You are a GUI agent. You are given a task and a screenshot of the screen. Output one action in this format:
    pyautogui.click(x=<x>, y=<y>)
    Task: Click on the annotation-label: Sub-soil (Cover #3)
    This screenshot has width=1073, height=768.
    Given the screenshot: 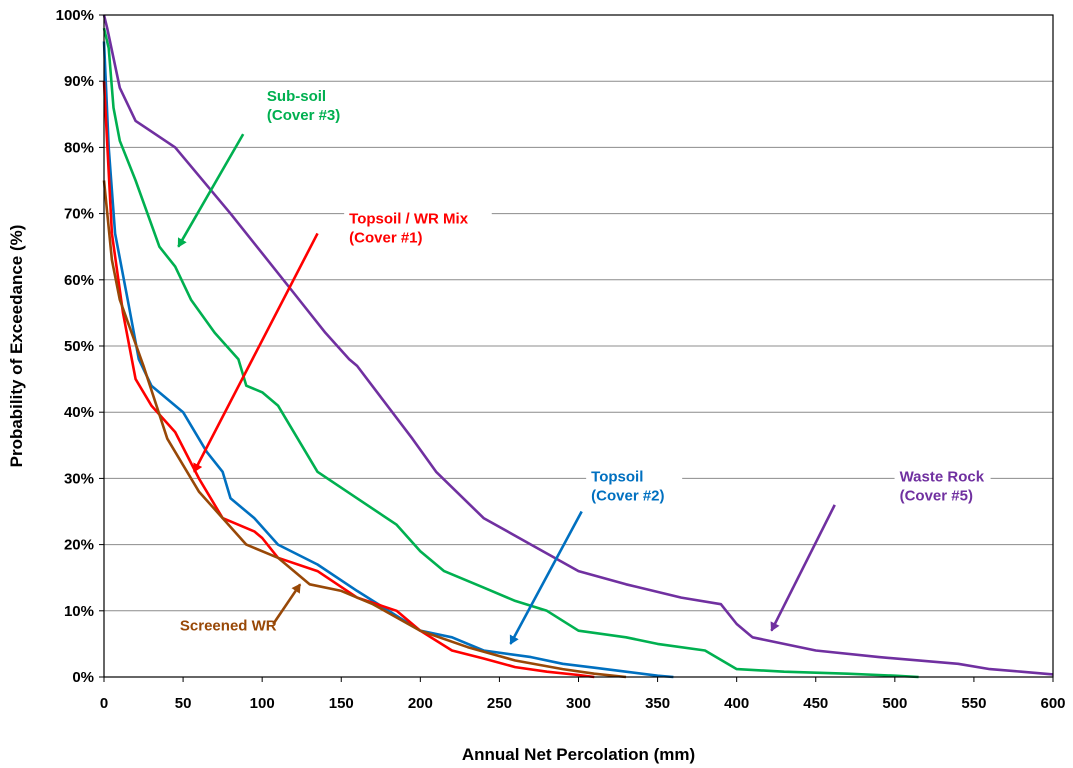 What is the action you would take?
    pyautogui.click(x=303, y=106)
    